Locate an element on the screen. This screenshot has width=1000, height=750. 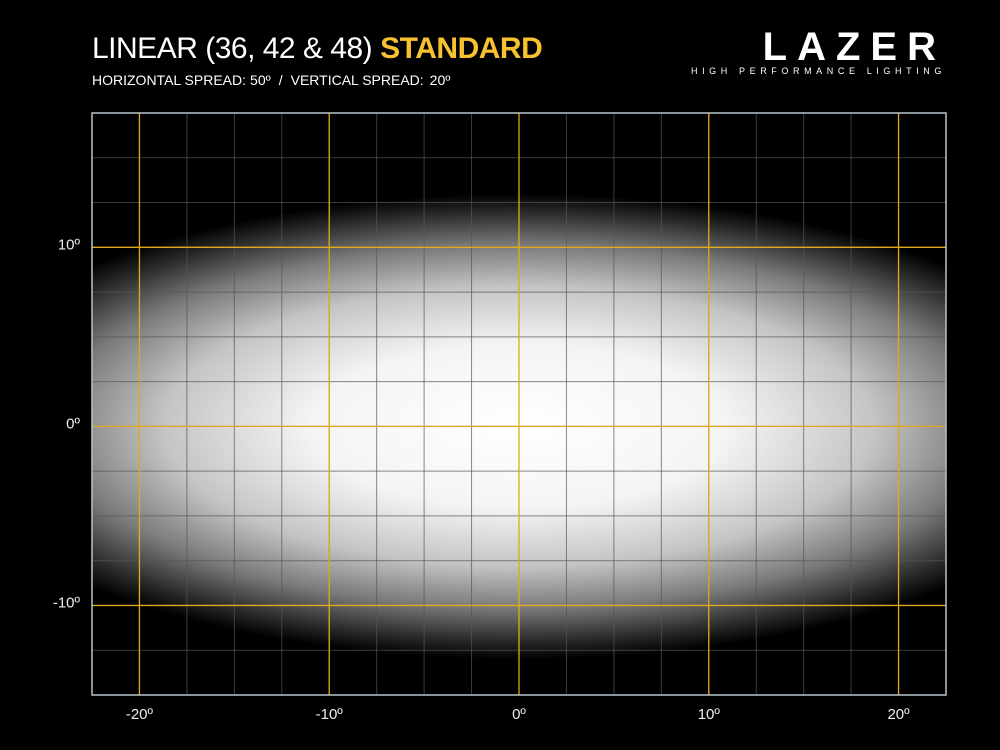
spread-value: 50º is located at coordinates (260, 80).